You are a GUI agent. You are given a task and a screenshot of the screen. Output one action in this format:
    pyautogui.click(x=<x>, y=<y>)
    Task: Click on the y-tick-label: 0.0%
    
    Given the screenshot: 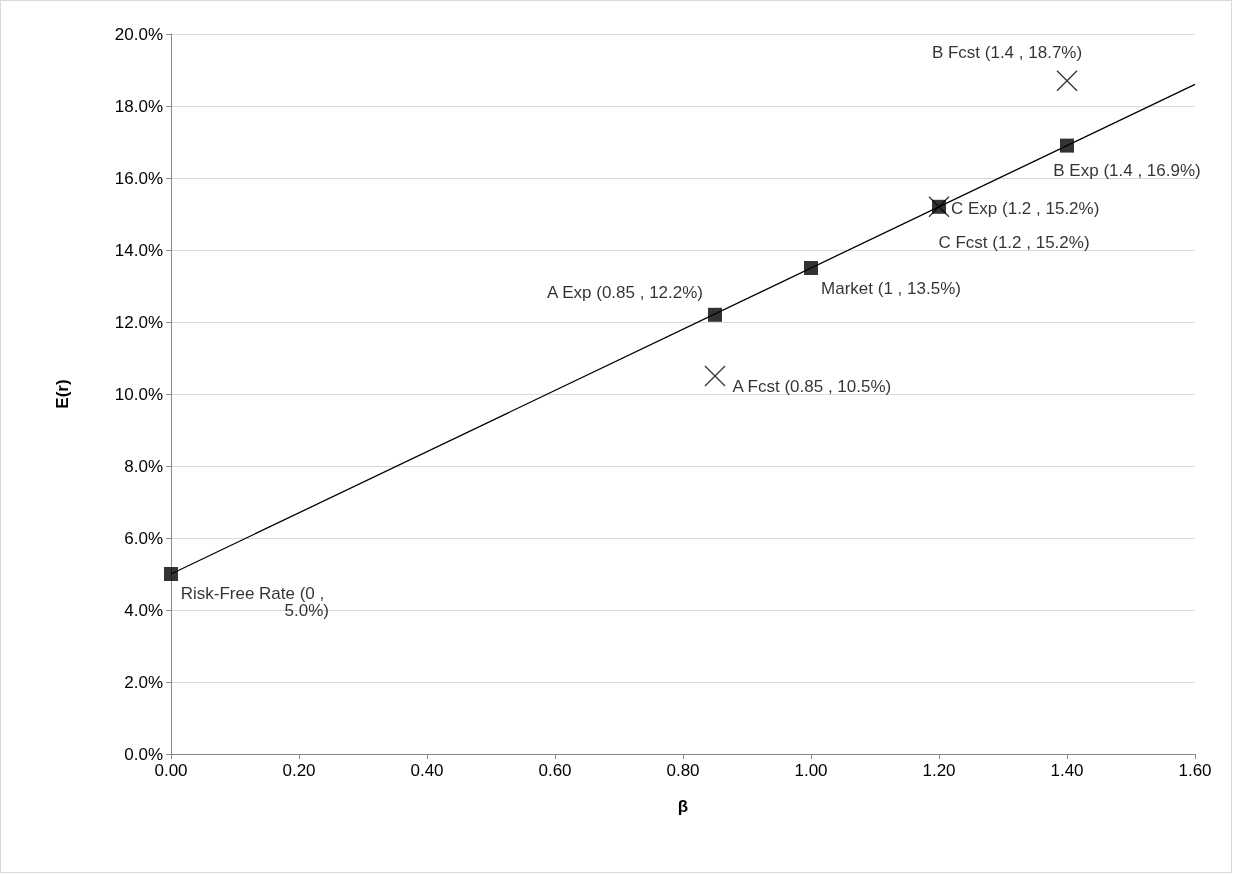 What is the action you would take?
    pyautogui.click(x=143, y=754)
    